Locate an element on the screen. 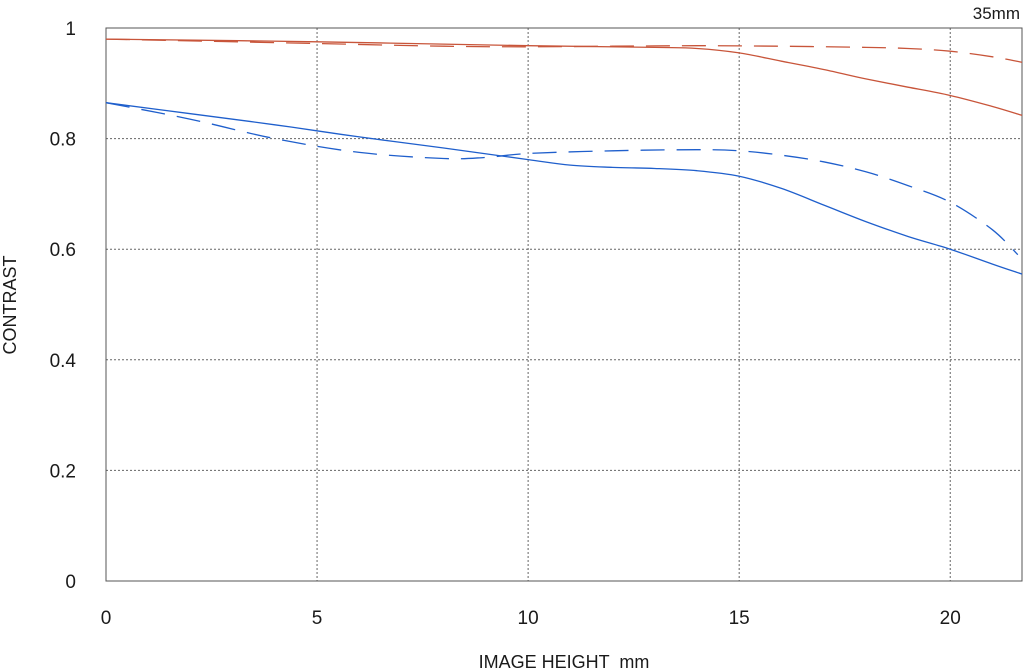 Image resolution: width=1024 pixels, height=672 pixels. y-axis-title: CONTRAST is located at coordinates (10, 304).